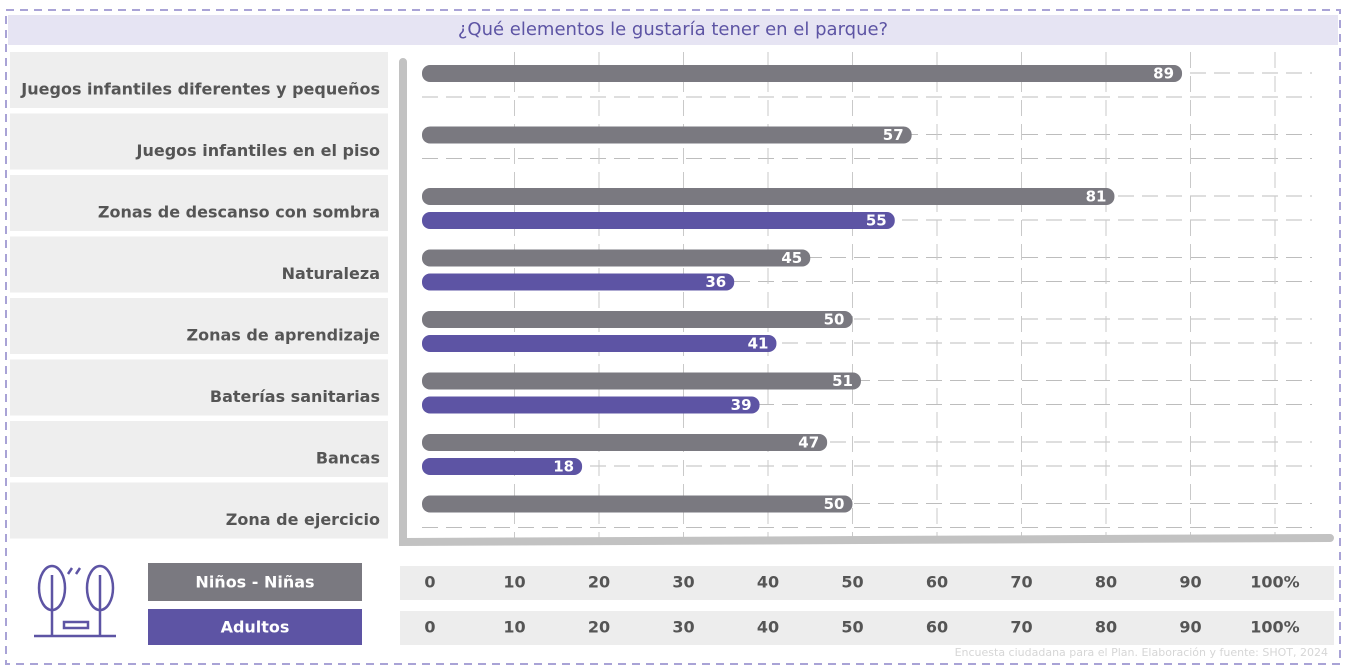  What do you see at coordinates (715, 282) in the screenshot?
I see `data-label: 36` at bounding box center [715, 282].